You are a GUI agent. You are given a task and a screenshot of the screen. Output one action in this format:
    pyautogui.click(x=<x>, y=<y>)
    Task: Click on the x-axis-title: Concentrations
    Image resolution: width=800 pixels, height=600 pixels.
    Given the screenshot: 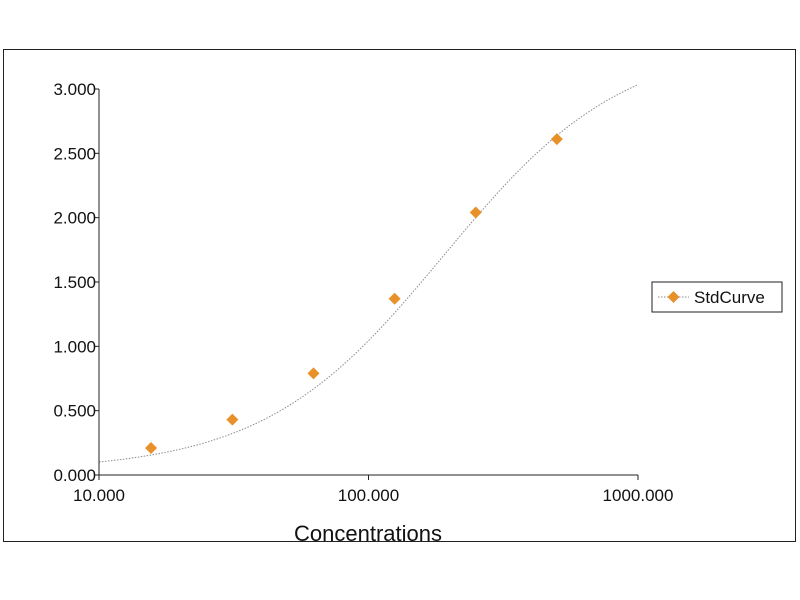 What is the action you would take?
    pyautogui.click(x=368, y=531)
    